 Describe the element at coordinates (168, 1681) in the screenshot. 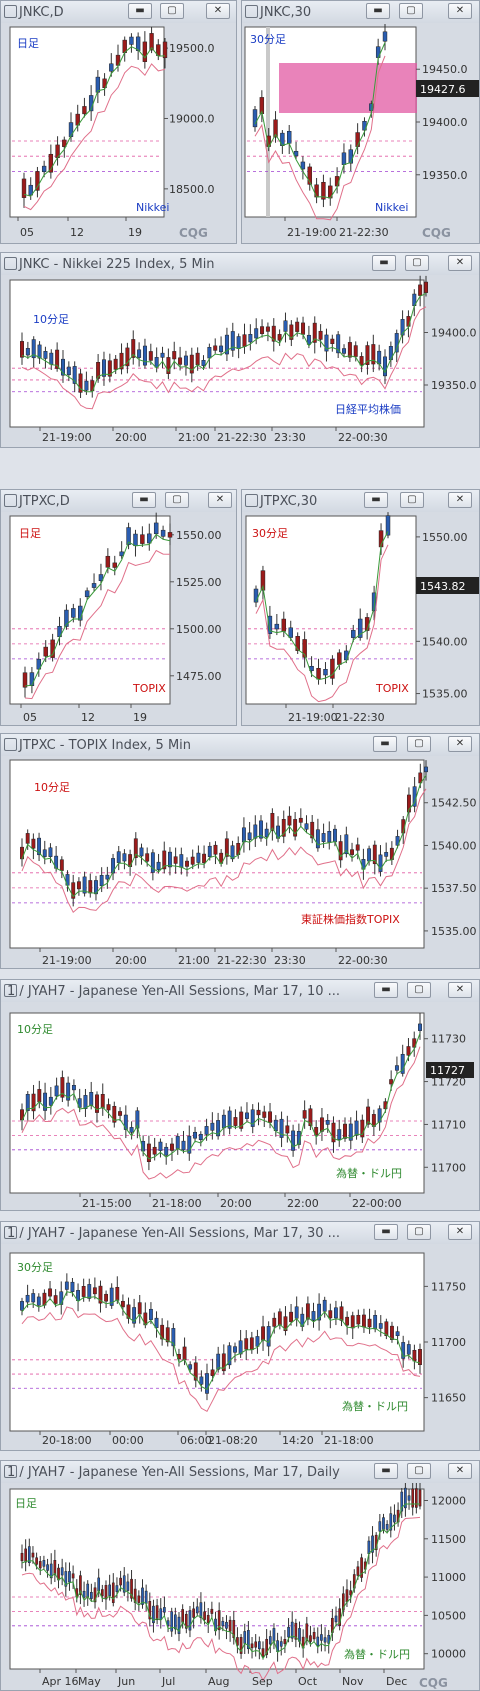

I see `x-tick-label: Jul` at that location.